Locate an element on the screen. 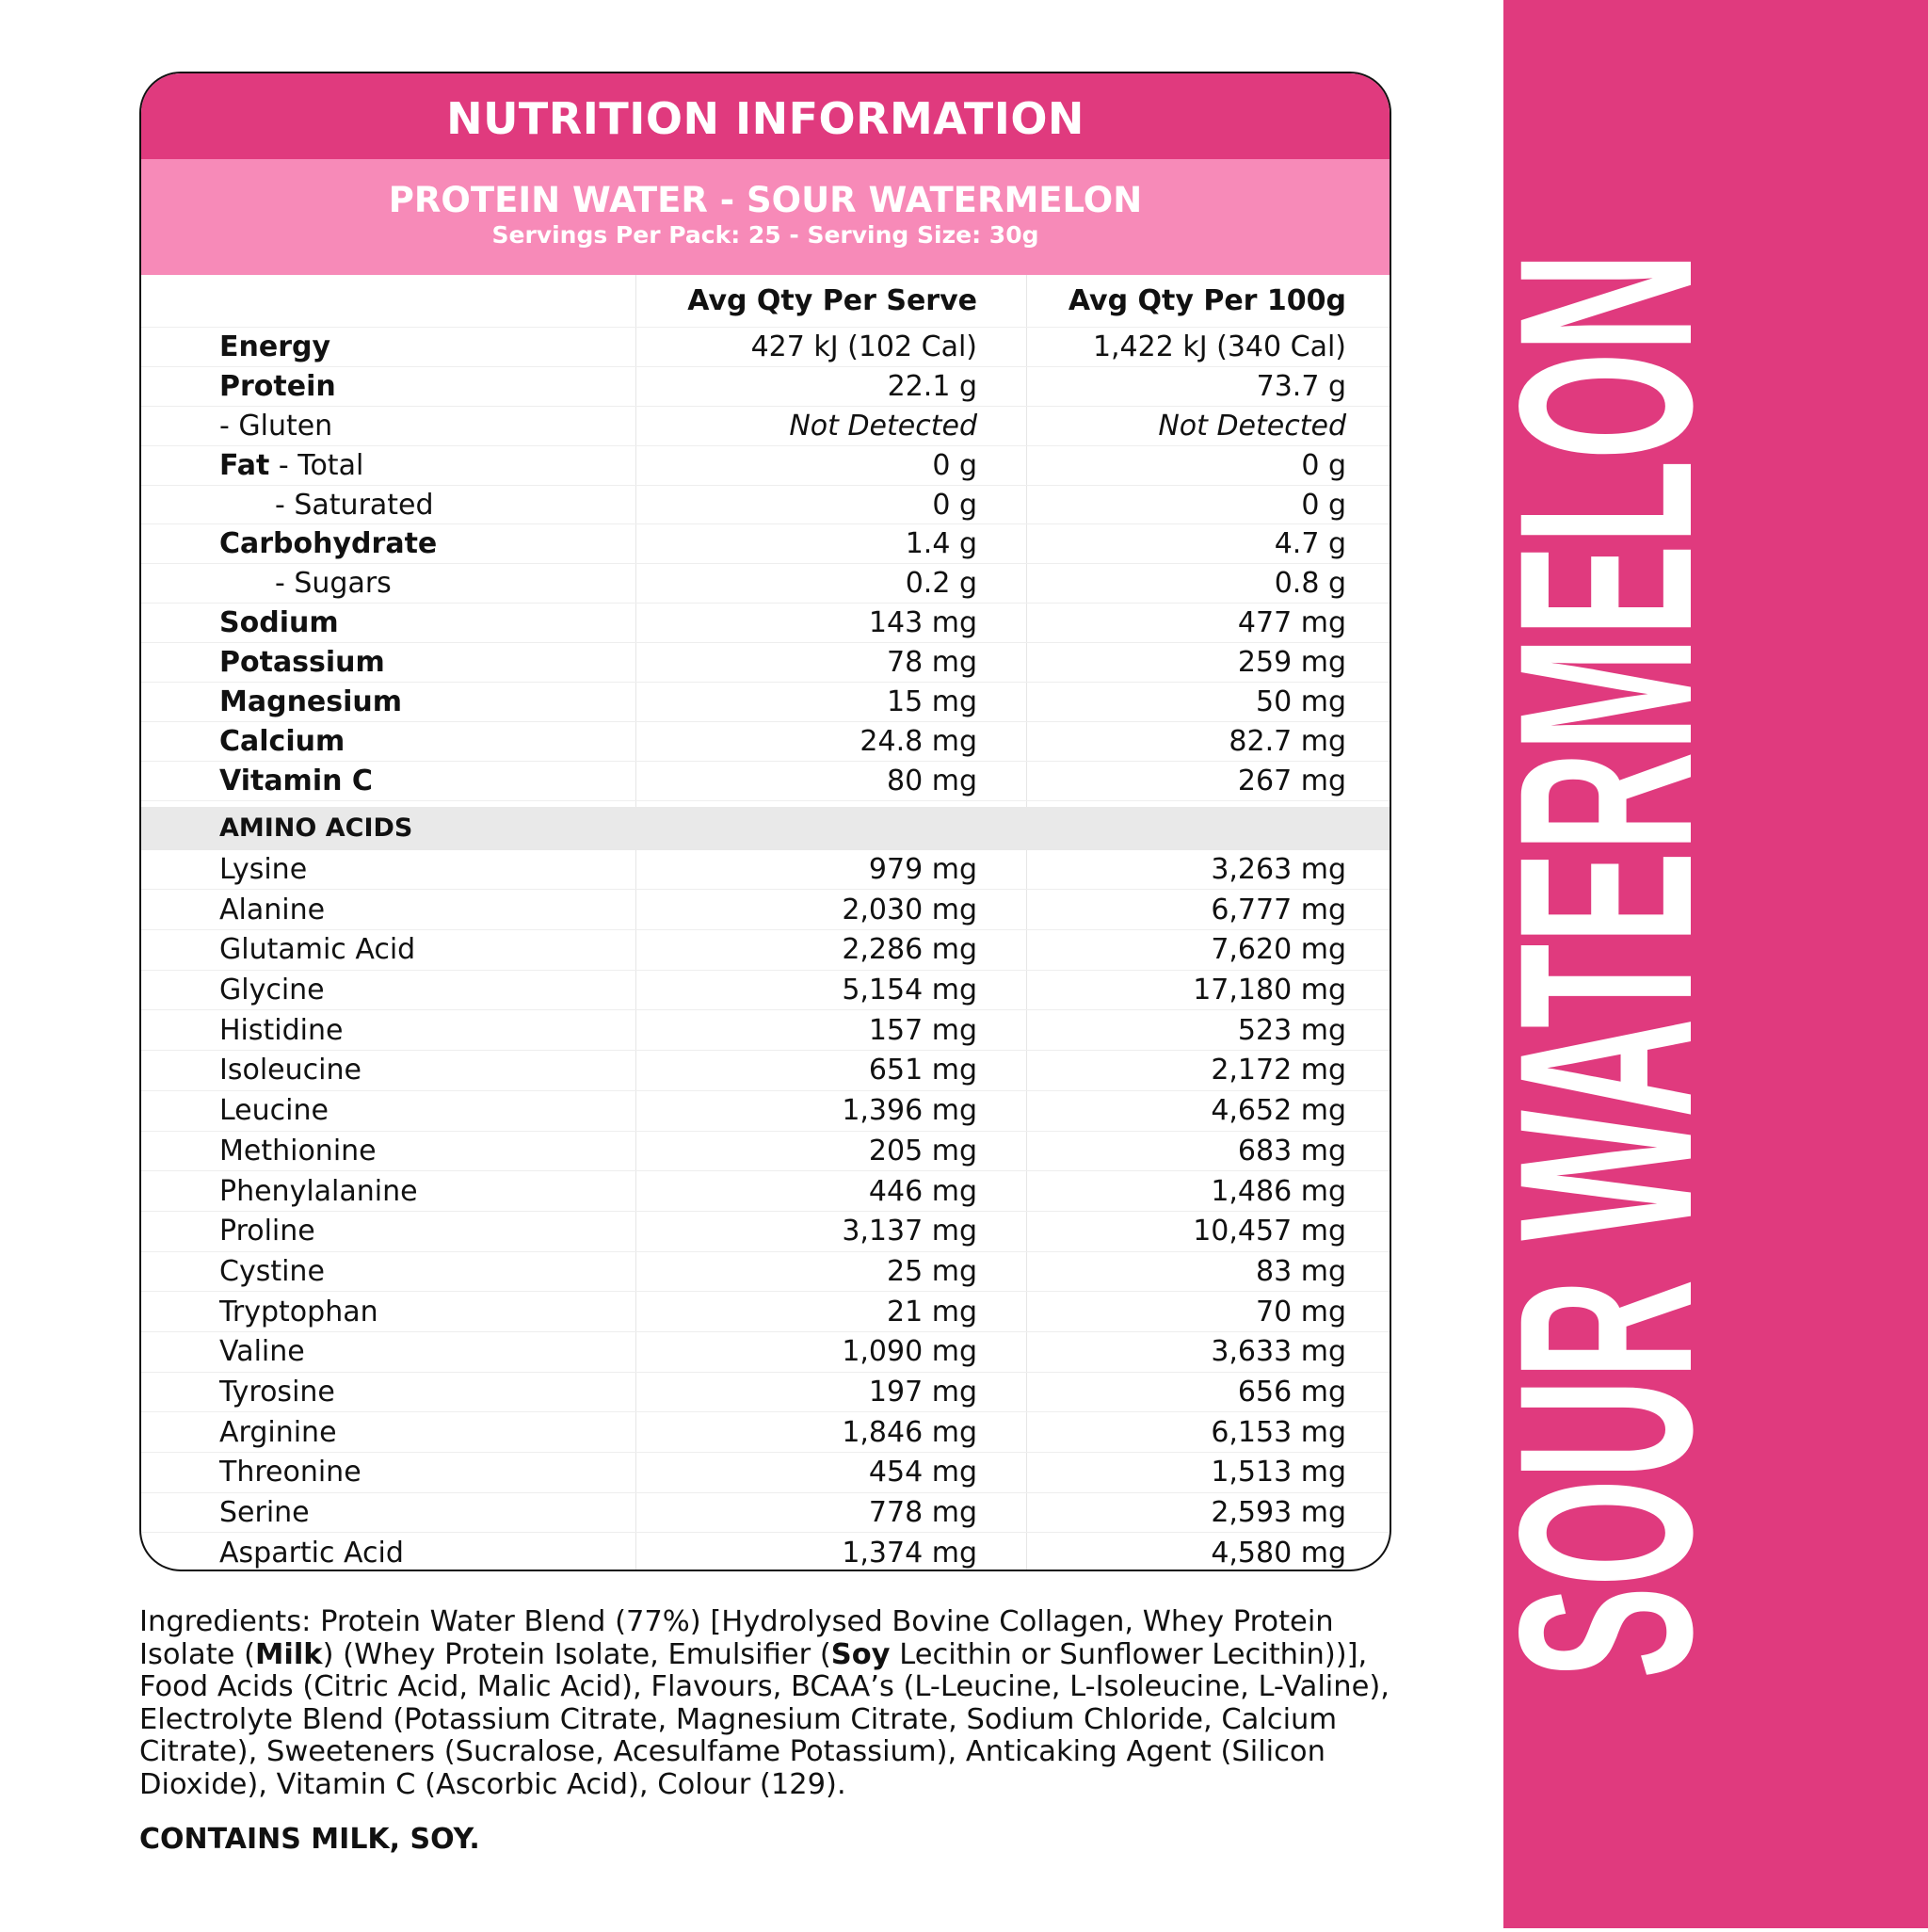 This screenshot has width=1928, height=1932. per-serve-value: 454 mg is located at coordinates (922, 1472).